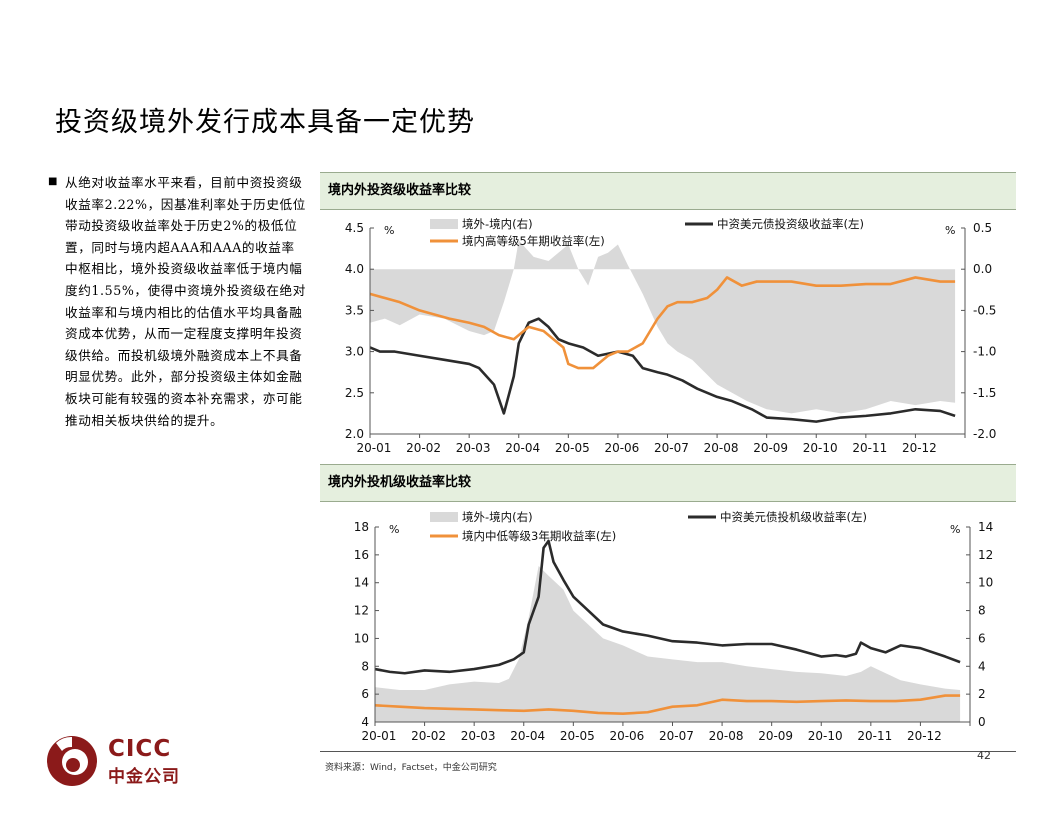 The width and height of the screenshot is (1056, 816). I want to click on legend-label-2: 境内中低等级3年期收益率(左), so click(539, 536).